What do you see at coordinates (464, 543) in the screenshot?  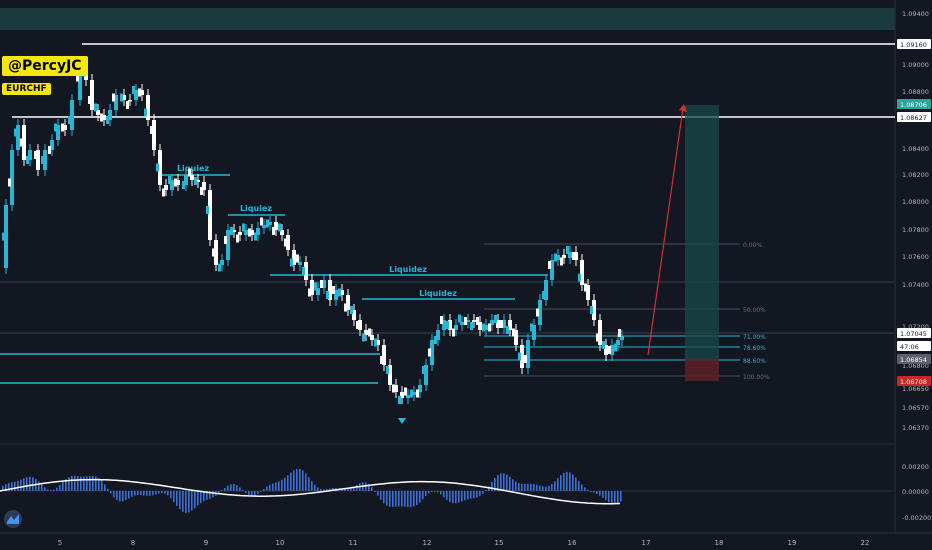 I see `time-axis: 5 8 9 10 11 12 15 16 17 18 19 22` at bounding box center [464, 543].